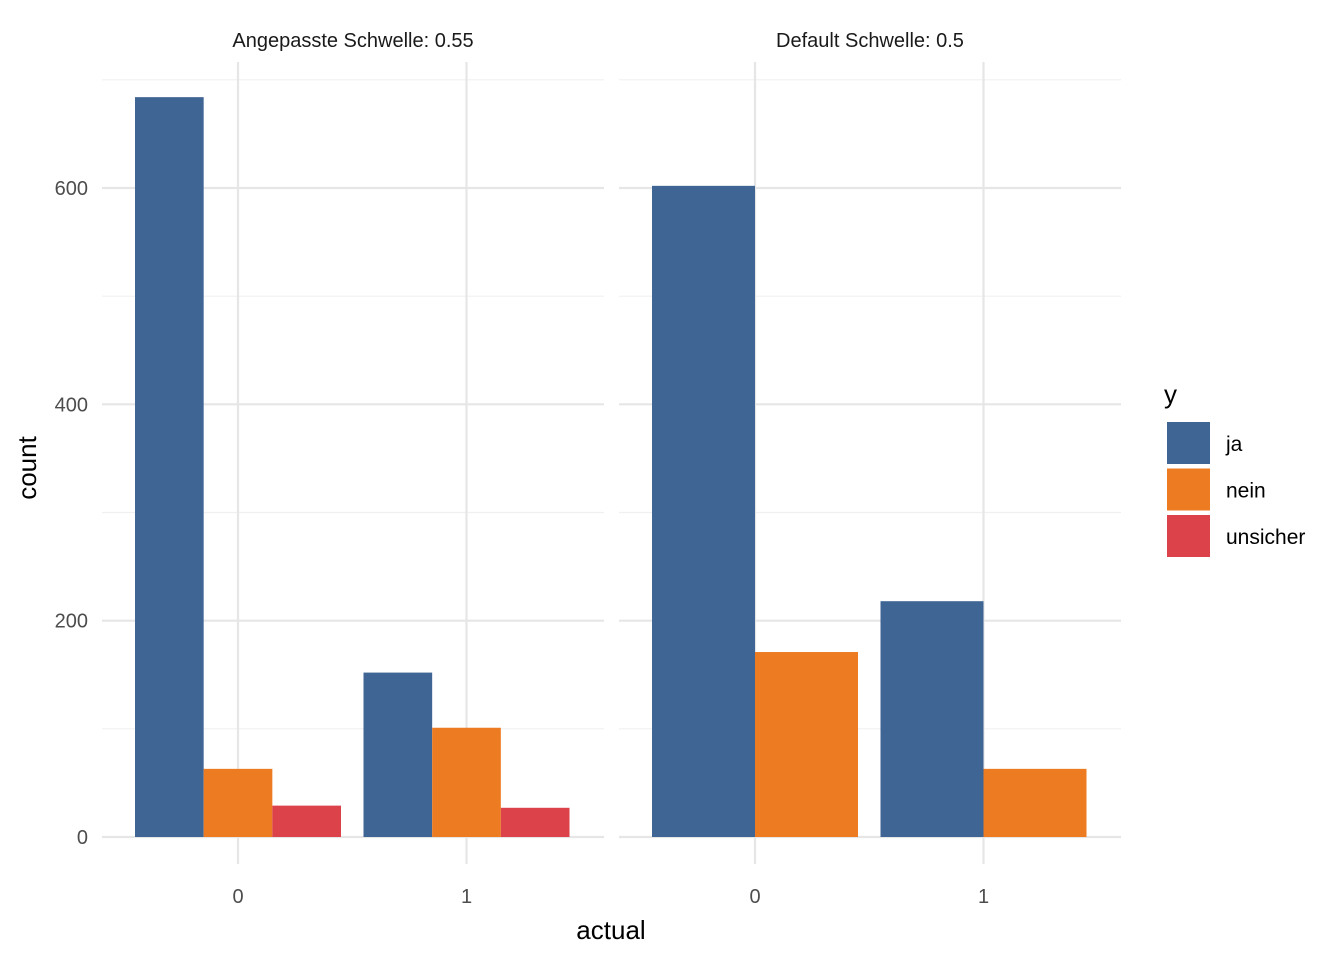  What do you see at coordinates (983, 897) in the screenshot?
I see `x-tick-label-panel-2-1: 1` at bounding box center [983, 897].